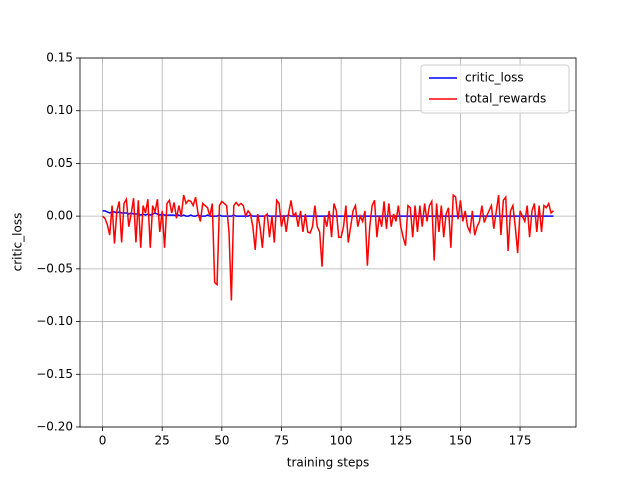 This screenshot has height=480, width=640. Describe the element at coordinates (505, 99) in the screenshot. I see `legend-label: total_rewards` at that location.